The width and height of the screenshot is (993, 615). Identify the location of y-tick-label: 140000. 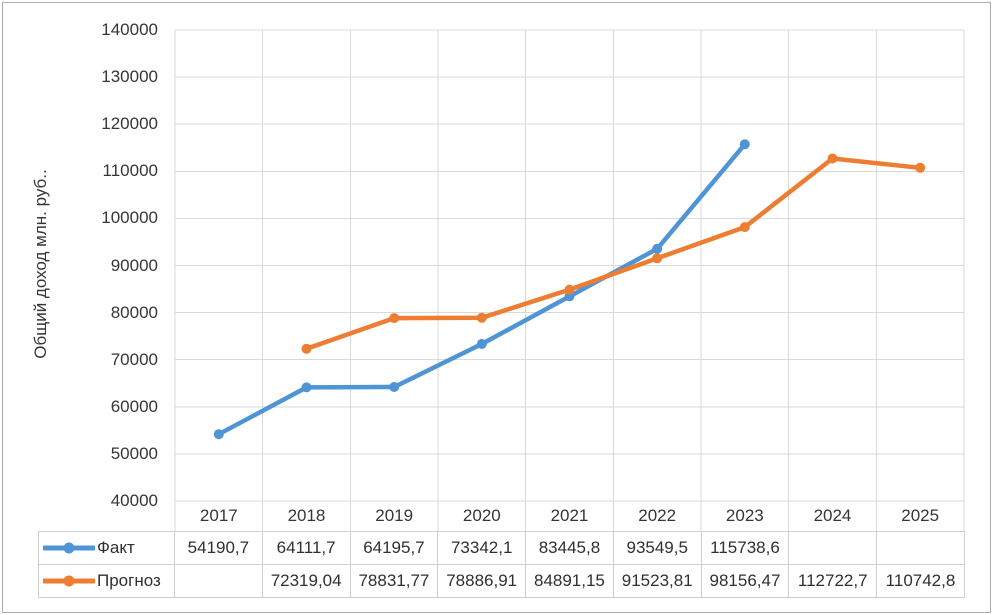
(129, 29).